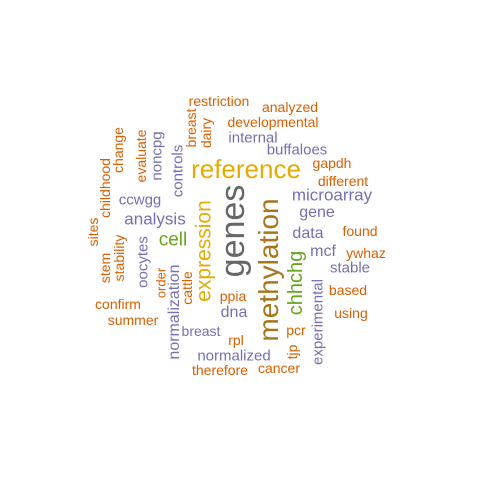  Describe the element at coordinates (279, 368) in the screenshot. I see `word-cancer: cancer` at that location.